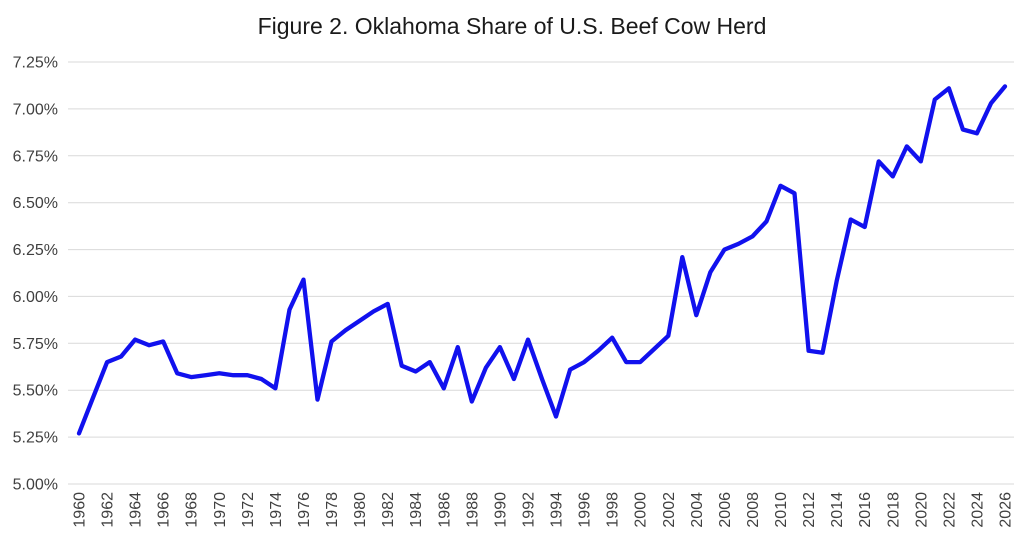 The width and height of the screenshot is (1024, 538). Describe the element at coordinates (35, 250) in the screenshot. I see `y-tick-label: 6.25%` at that location.